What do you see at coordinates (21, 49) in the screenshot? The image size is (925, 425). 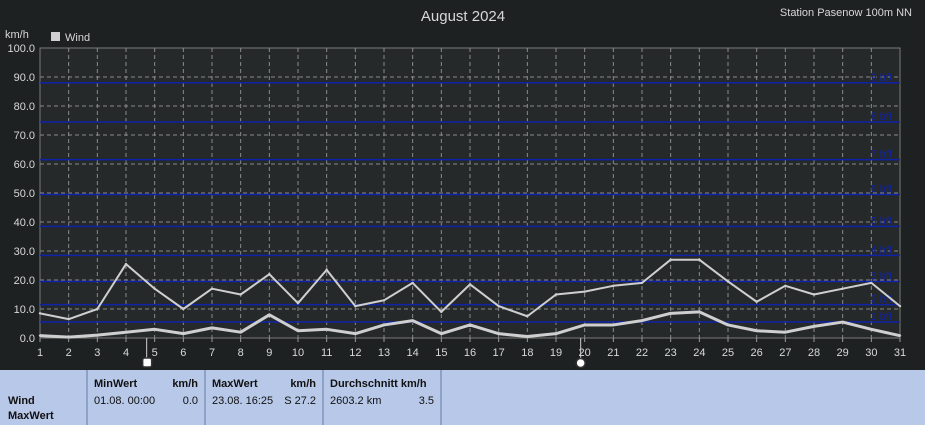 I see `y-tick-label: 100.0` at bounding box center [21, 49].